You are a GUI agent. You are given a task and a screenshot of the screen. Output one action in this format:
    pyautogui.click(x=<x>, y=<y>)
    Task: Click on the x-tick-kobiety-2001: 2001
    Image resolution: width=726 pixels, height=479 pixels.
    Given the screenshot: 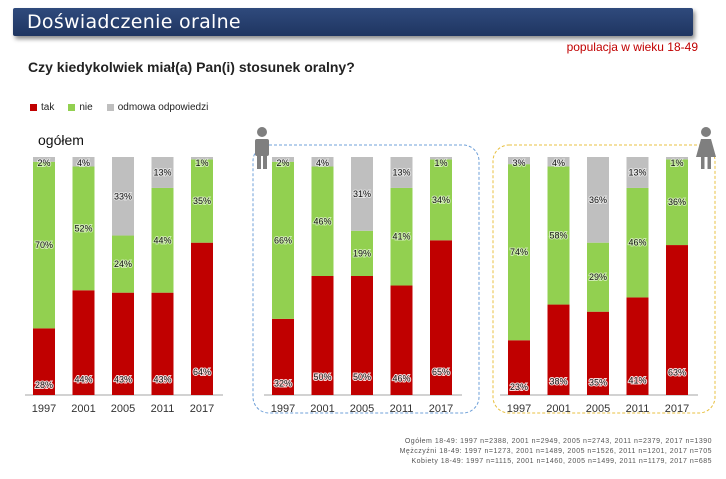 What is the action you would take?
    pyautogui.click(x=558, y=409)
    